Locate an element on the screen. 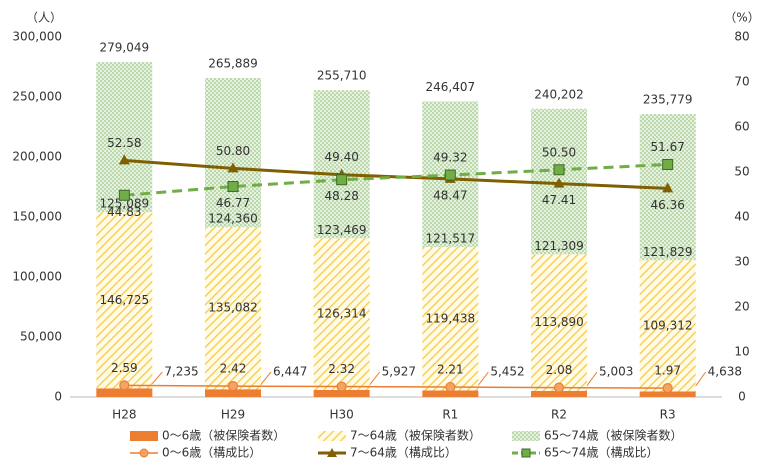 The height and width of the screenshot is (470, 776). y2-unit-label: （%） is located at coordinates (741, 18).